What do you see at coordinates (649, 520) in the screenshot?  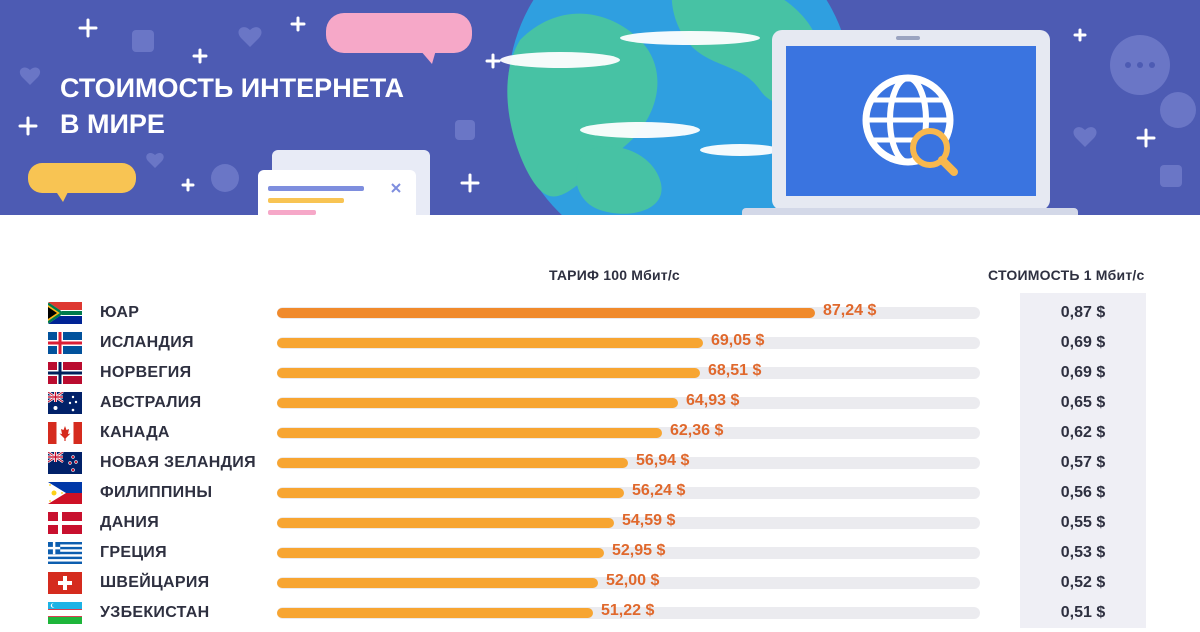 I see `bar-value-label: 54,59 $` at bounding box center [649, 520].